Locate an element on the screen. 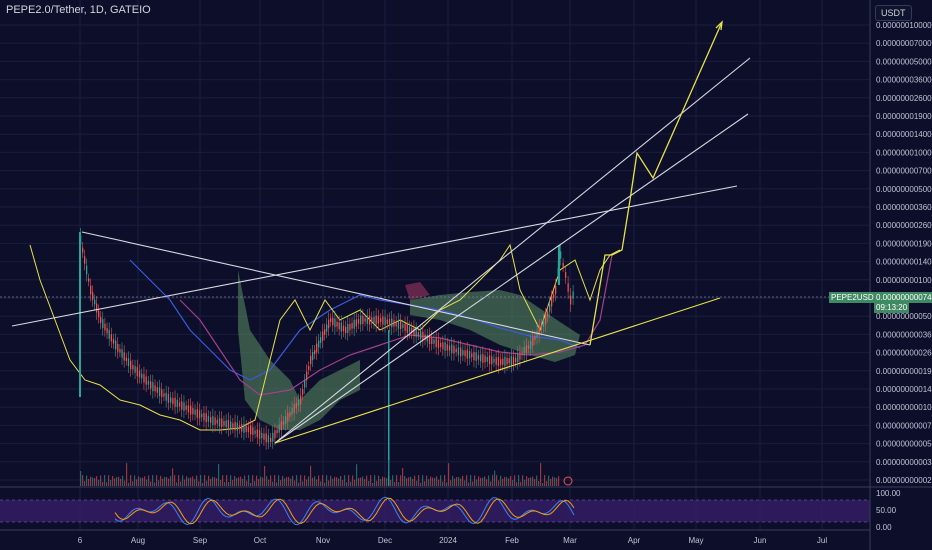 This screenshot has height=550, width=932. y-tick-label: 0.0000000140000 is located at coordinates (904, 134).